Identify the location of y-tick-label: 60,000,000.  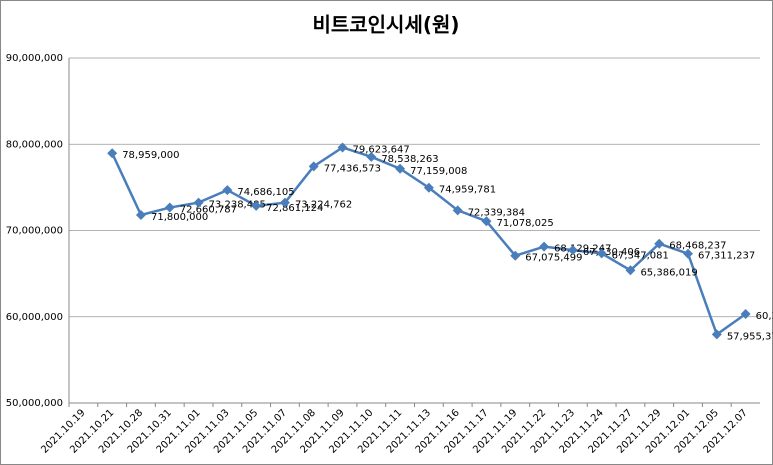
(34, 317).